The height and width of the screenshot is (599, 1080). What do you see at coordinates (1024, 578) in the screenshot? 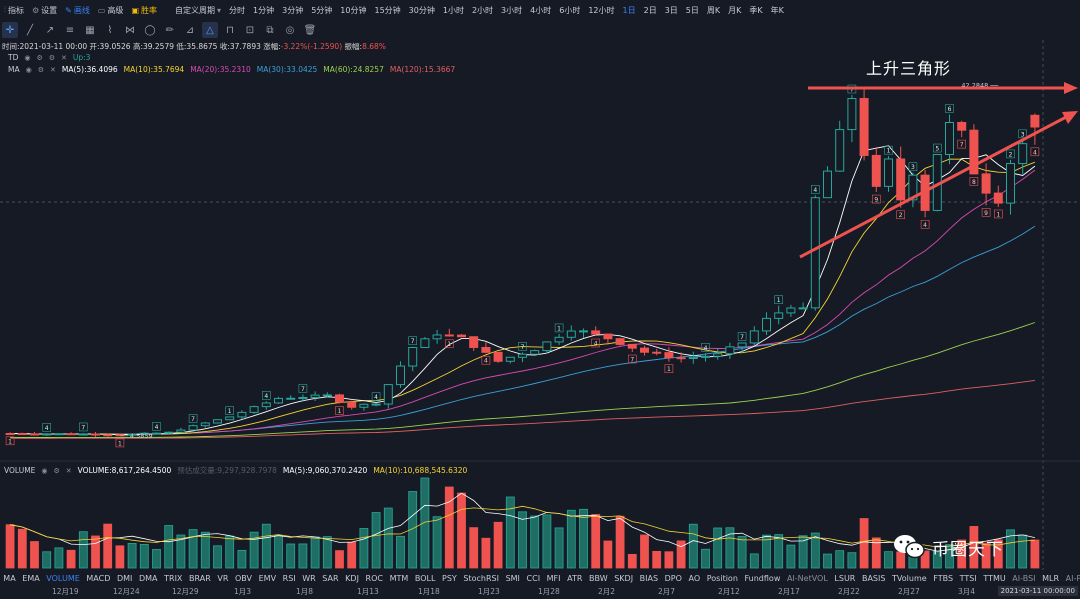
I see `indicator-tab-ai-bsi: AI-BSI` at bounding box center [1024, 578].